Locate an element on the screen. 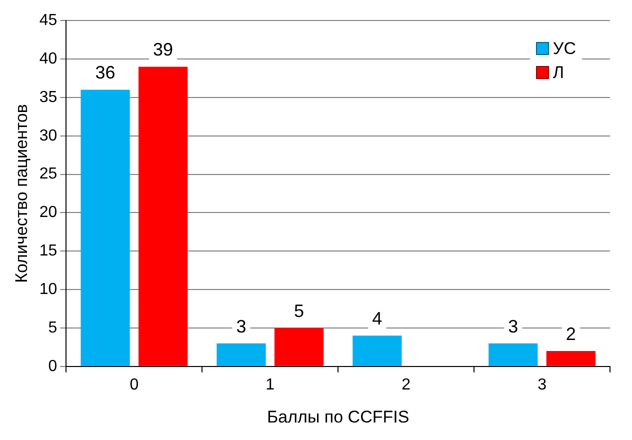 This screenshot has width=632, height=440. y-axis-title: Количество пациентов is located at coordinates (21, 193).